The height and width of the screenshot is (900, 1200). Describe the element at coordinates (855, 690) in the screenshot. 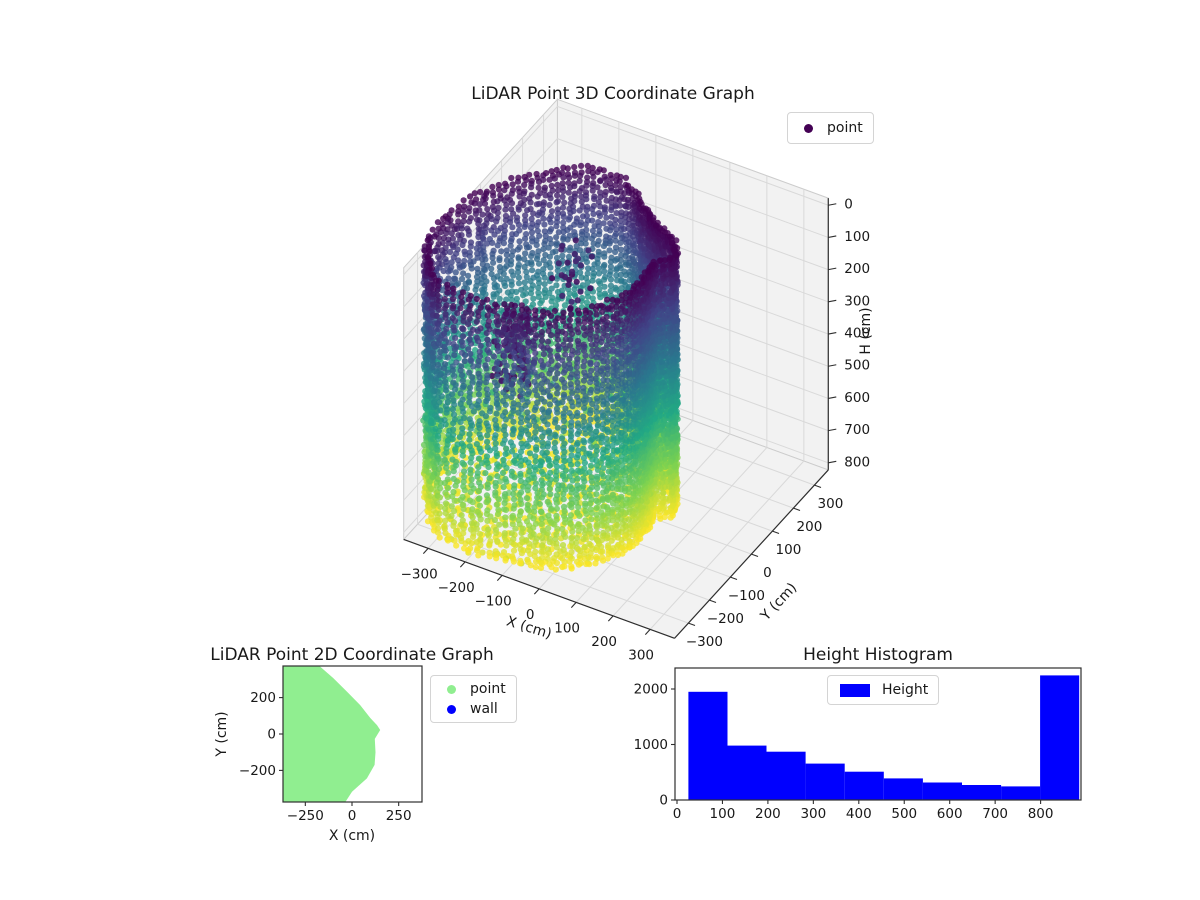

I see `height-swatch-icon` at that location.